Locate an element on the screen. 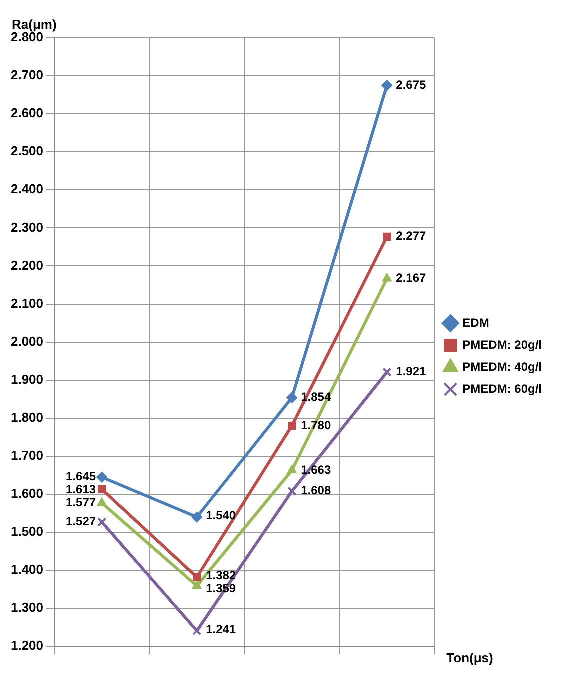 This screenshot has width=570, height=693. data-label: 1.540 is located at coordinates (221, 515).